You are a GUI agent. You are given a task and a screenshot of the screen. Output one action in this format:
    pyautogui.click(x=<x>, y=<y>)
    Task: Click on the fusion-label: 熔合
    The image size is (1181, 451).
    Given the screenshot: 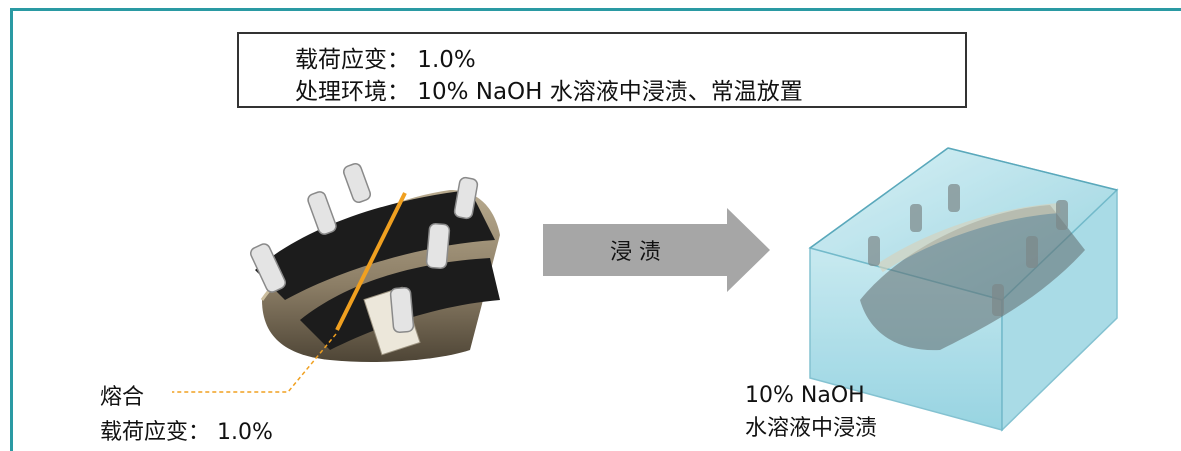 What is the action you would take?
    pyautogui.click(x=122, y=397)
    